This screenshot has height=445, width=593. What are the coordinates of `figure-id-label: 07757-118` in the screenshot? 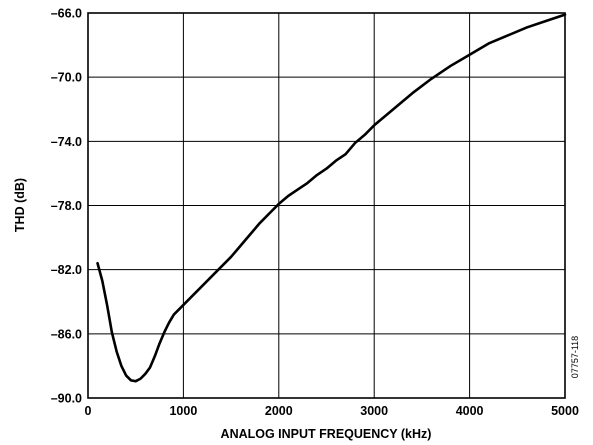 It's located at (575, 357).